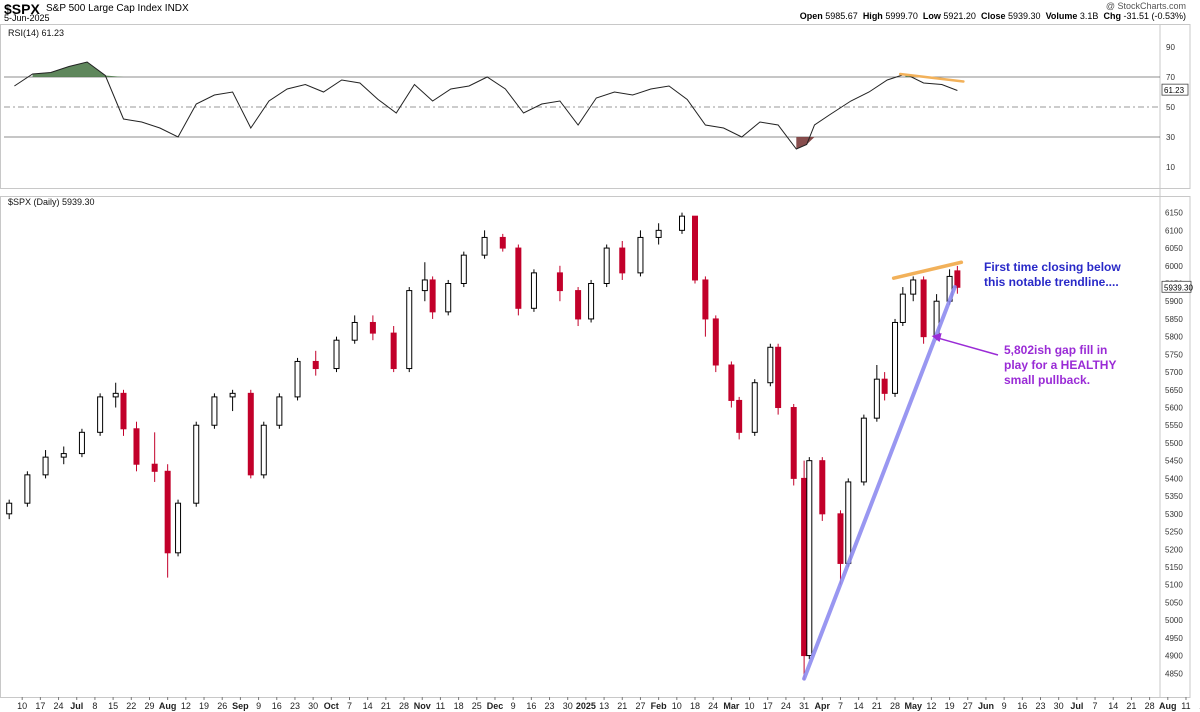  Describe the element at coordinates (22, 9) in the screenshot. I see `symbol-title: $SPX` at that location.